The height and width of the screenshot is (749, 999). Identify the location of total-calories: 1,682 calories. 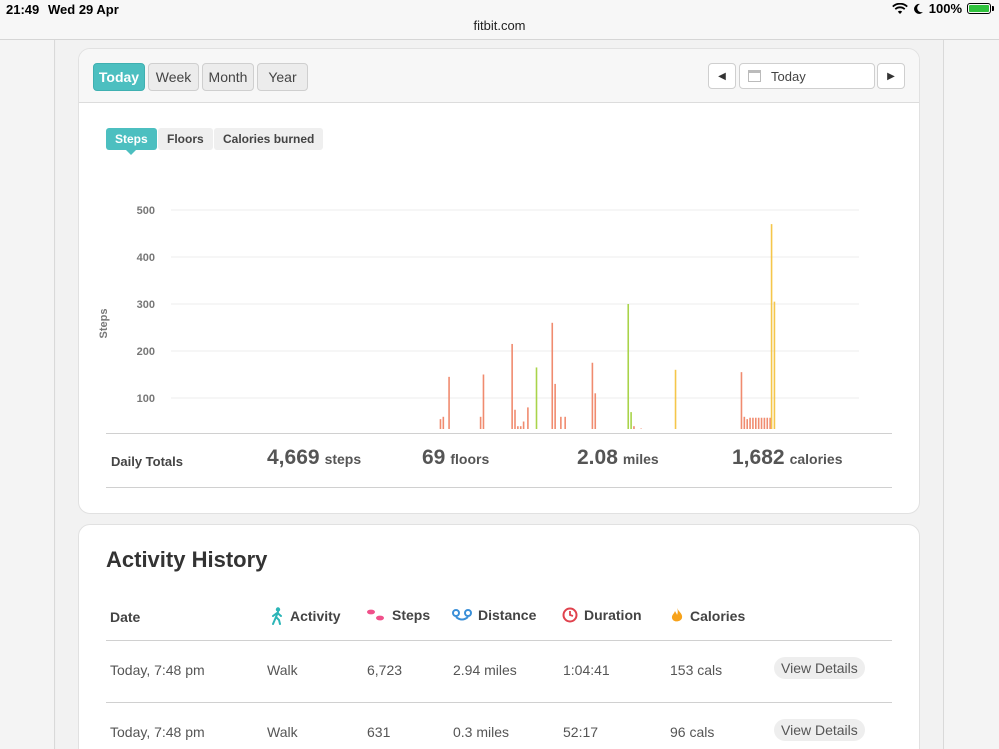
(787, 458).